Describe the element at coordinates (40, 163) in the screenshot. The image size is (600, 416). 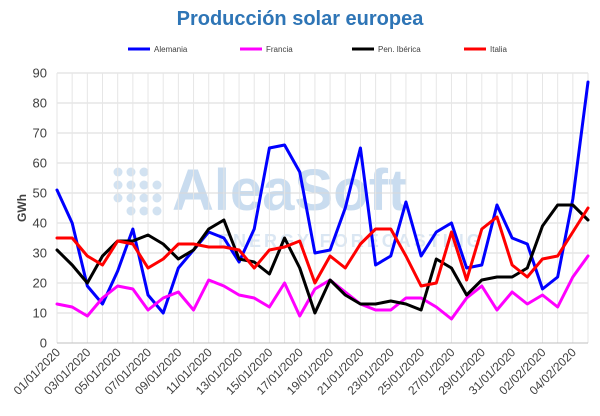
I see `y-tick-label: 60` at that location.